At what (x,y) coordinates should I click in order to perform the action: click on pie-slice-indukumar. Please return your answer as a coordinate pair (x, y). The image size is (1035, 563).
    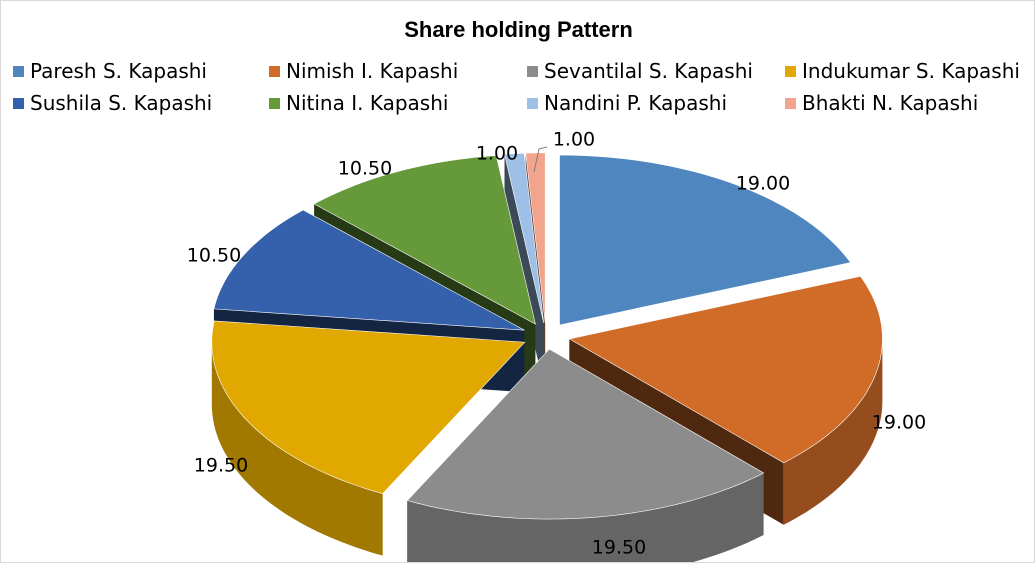
    Looking at the image, I should click on (368, 407).